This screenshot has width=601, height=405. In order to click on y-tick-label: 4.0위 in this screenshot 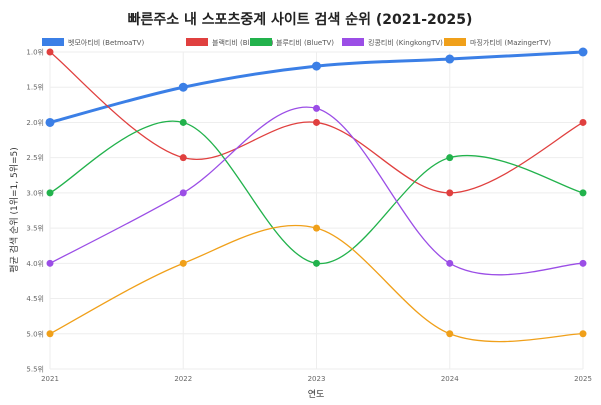, I will do `click(35, 264)`.